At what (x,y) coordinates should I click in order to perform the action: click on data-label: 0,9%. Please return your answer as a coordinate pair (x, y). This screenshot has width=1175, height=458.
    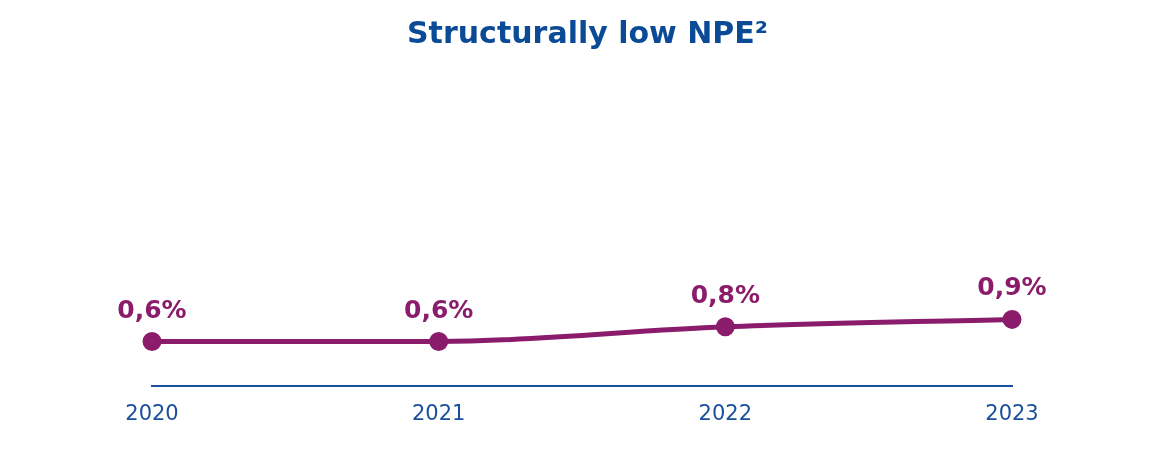
    Looking at the image, I should click on (1012, 287).